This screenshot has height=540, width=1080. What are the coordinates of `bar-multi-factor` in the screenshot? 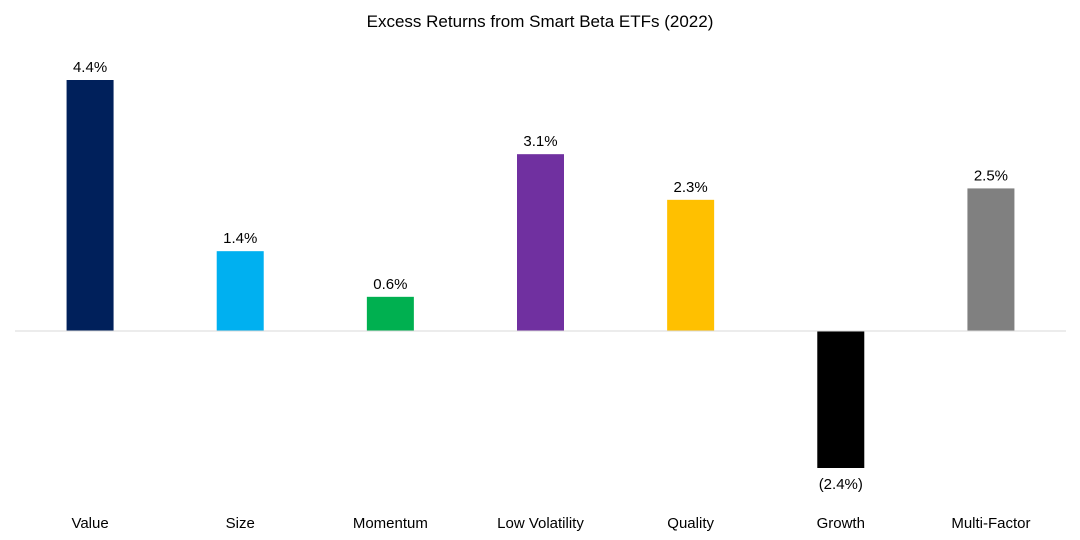 It's located at (991, 260).